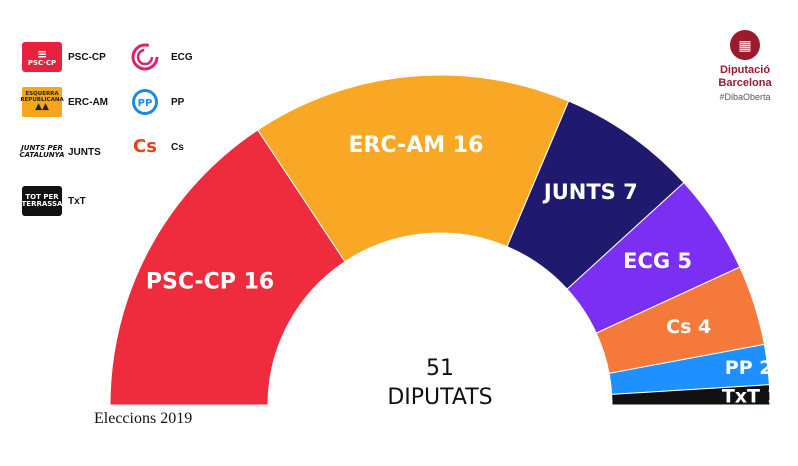 This screenshot has width=798, height=466. I want to click on diputacio-barcelona-logo-icon: ▦, so click(745, 45).